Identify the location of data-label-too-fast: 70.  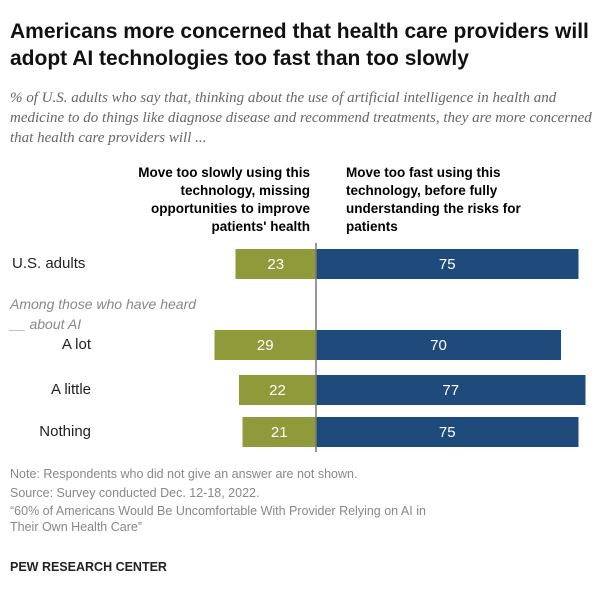
(438, 345).